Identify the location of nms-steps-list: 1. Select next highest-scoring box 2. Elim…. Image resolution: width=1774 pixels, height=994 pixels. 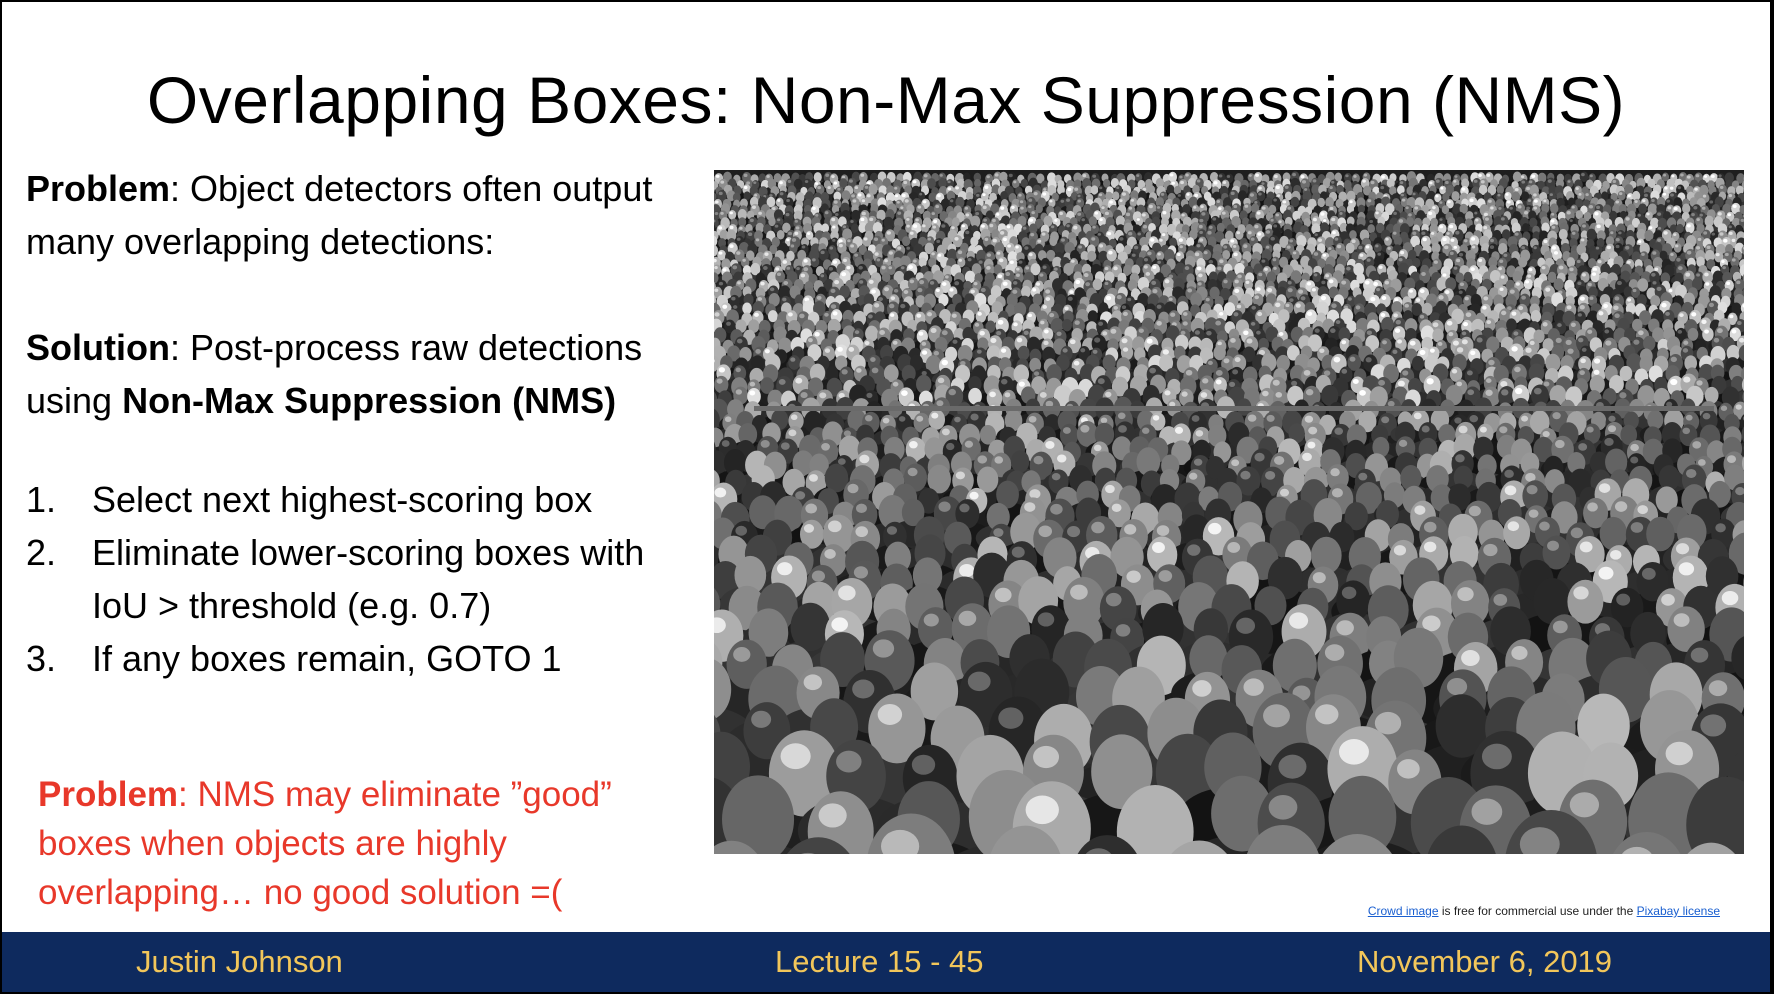
(366, 579).